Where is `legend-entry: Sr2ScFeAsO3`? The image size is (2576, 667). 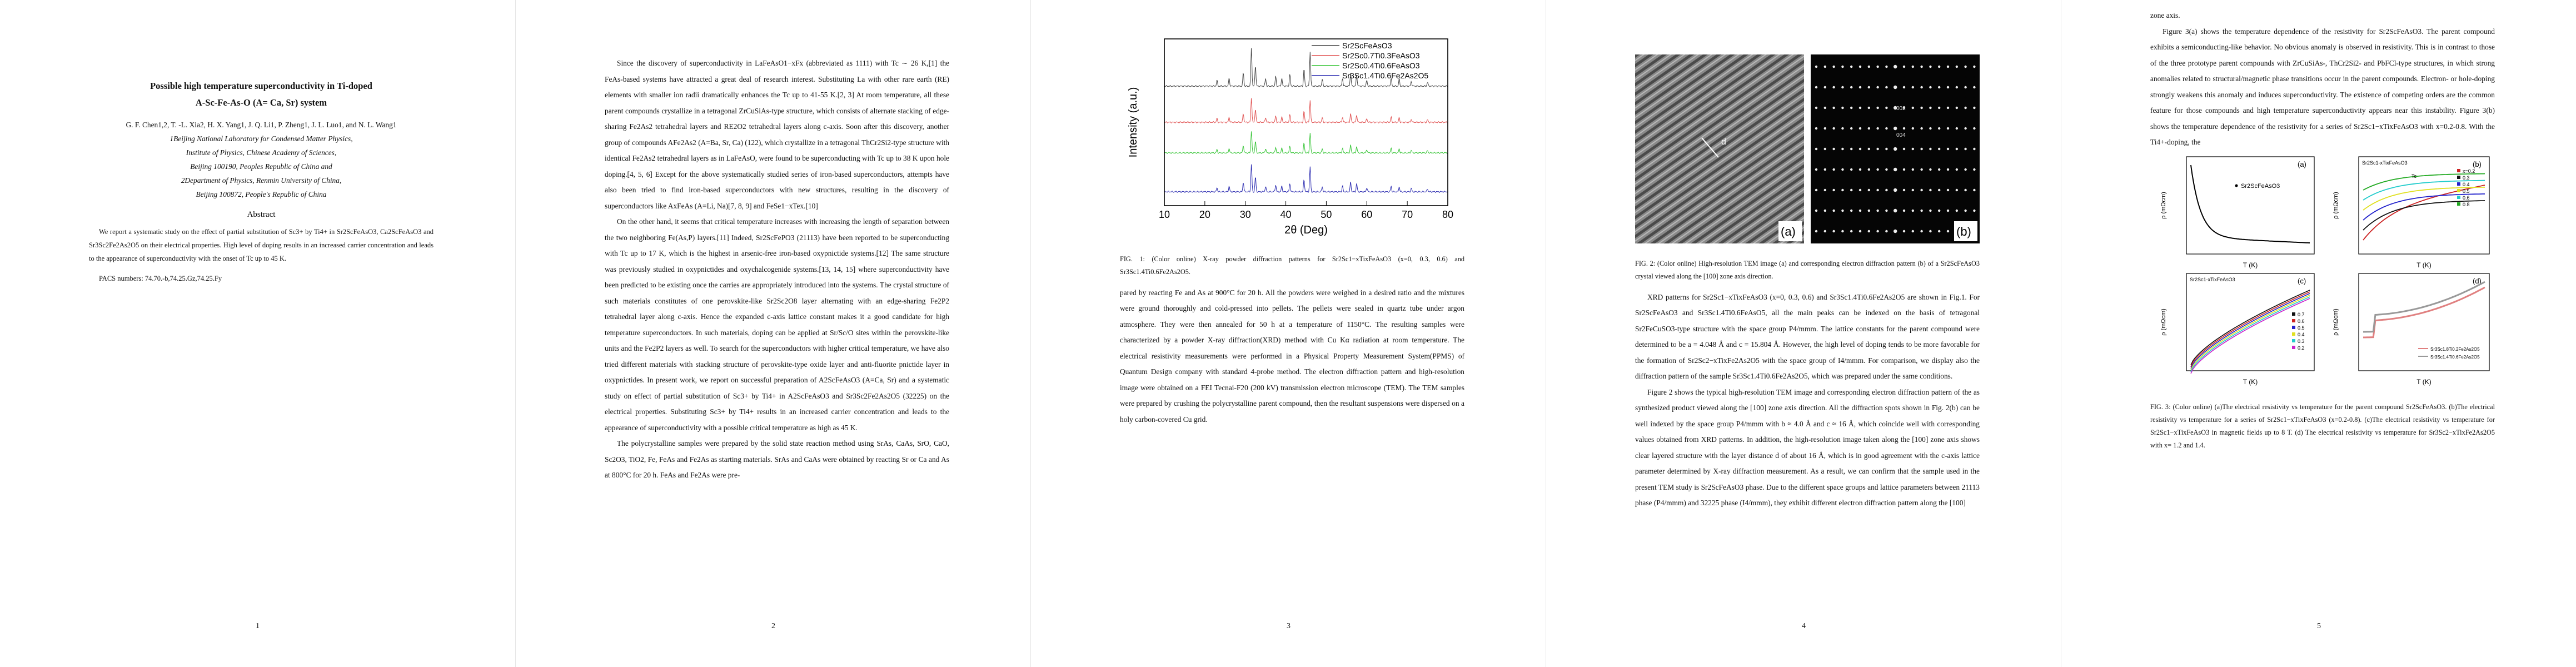 legend-entry: Sr2ScFeAsO3 is located at coordinates (1367, 45).